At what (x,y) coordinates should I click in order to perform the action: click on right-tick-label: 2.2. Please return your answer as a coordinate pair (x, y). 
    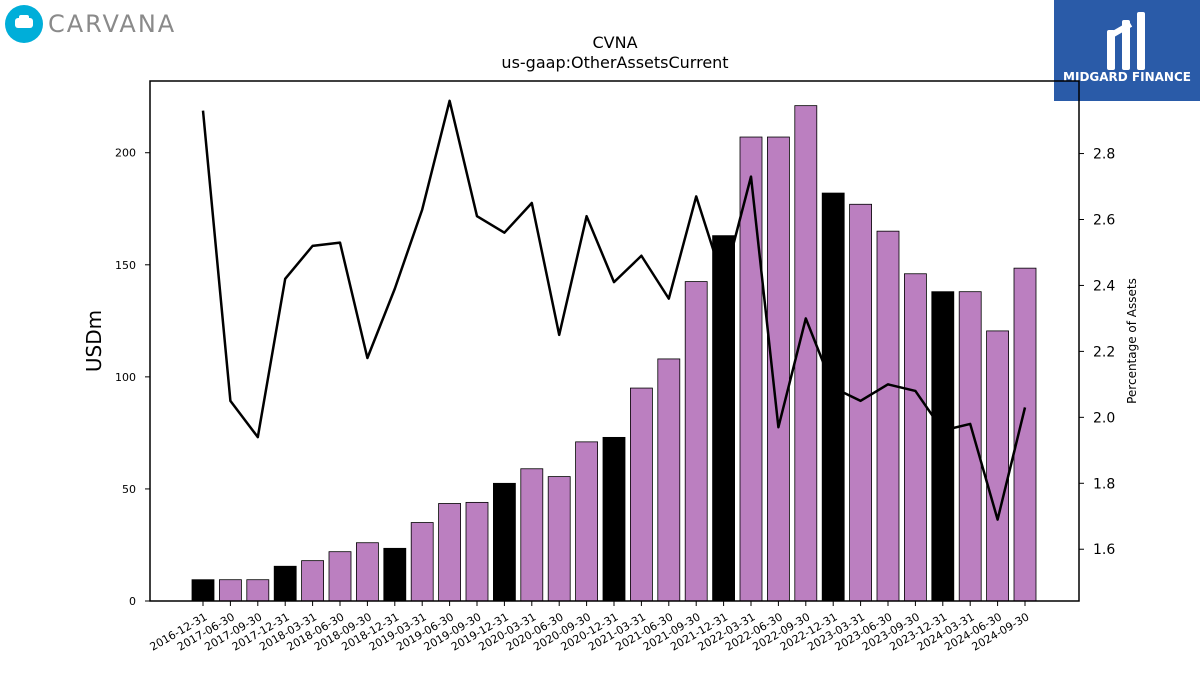
    Looking at the image, I should click on (1104, 352).